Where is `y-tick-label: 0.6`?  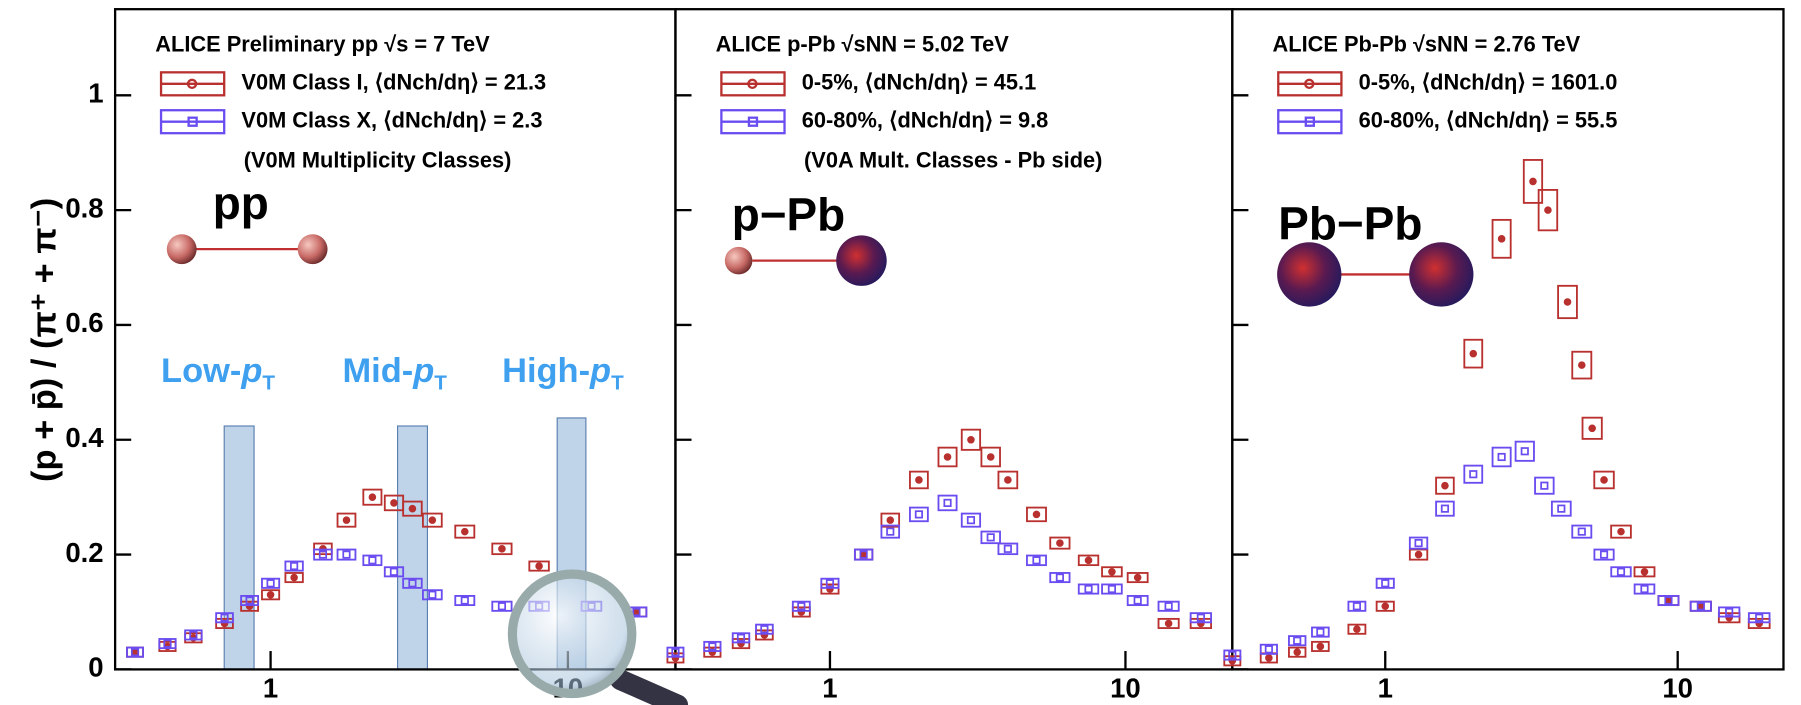 y-tick-label: 0.6 is located at coordinates (84, 322).